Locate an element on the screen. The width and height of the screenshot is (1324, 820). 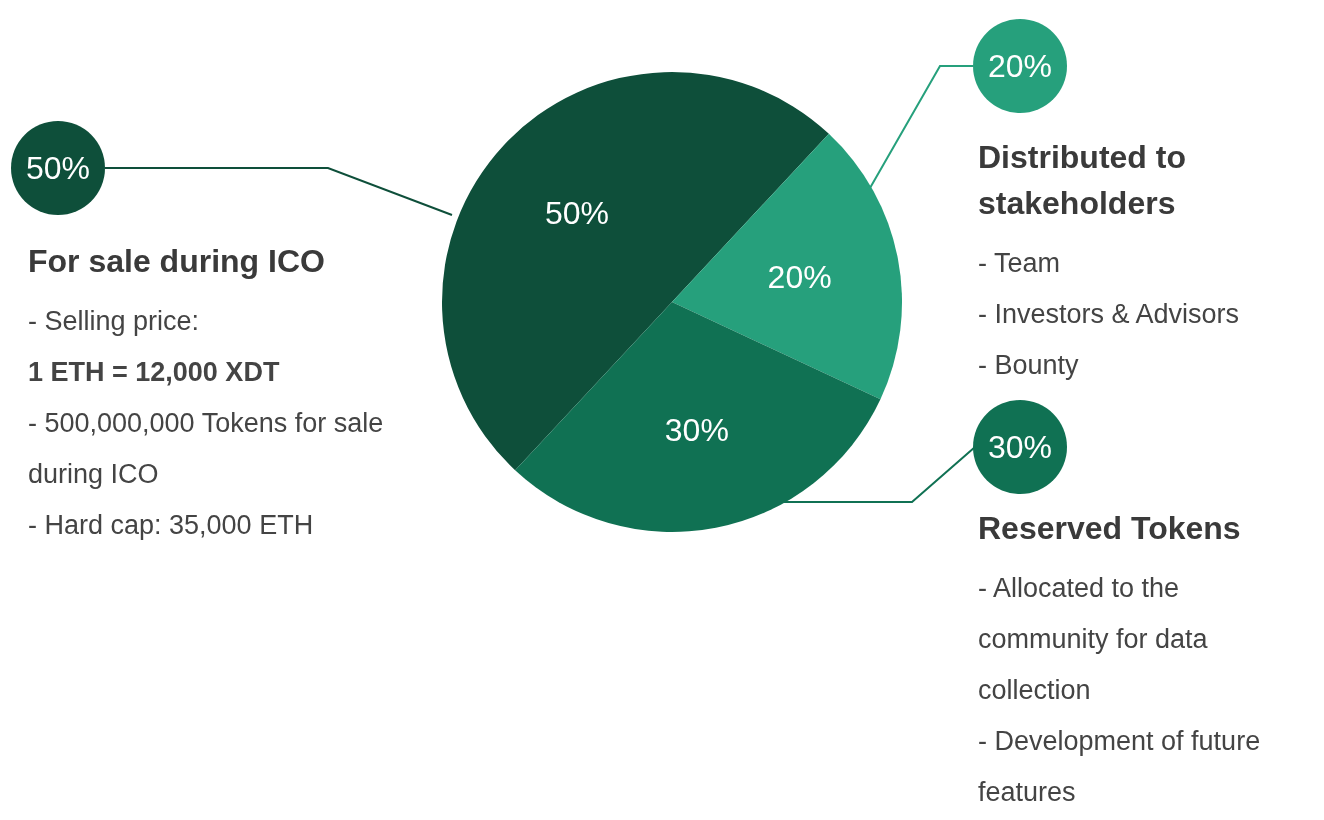
data-label: 30% is located at coordinates (696, 429).